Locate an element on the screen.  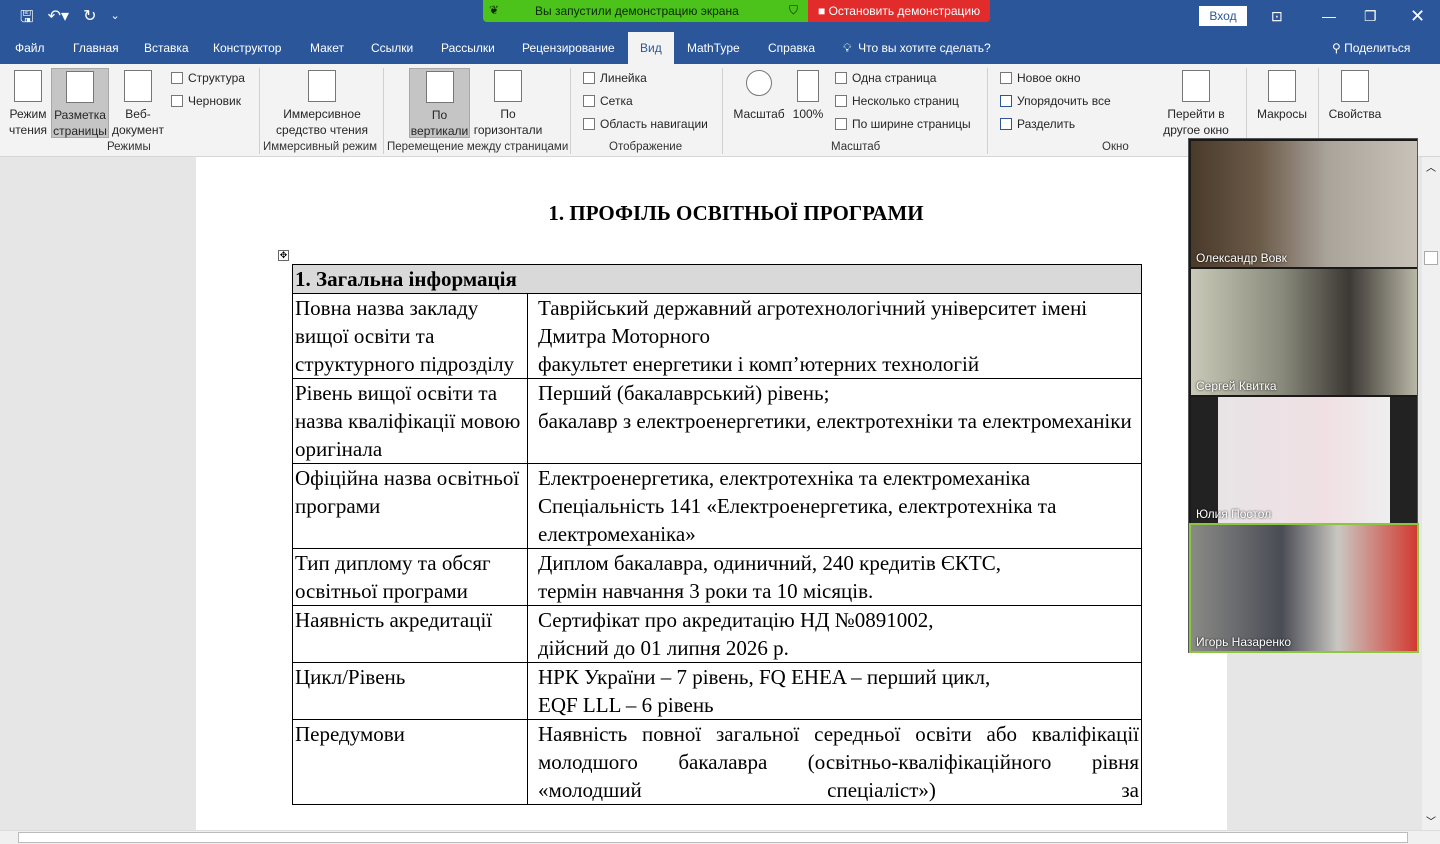
label: Свойства is located at coordinates (1355, 114).